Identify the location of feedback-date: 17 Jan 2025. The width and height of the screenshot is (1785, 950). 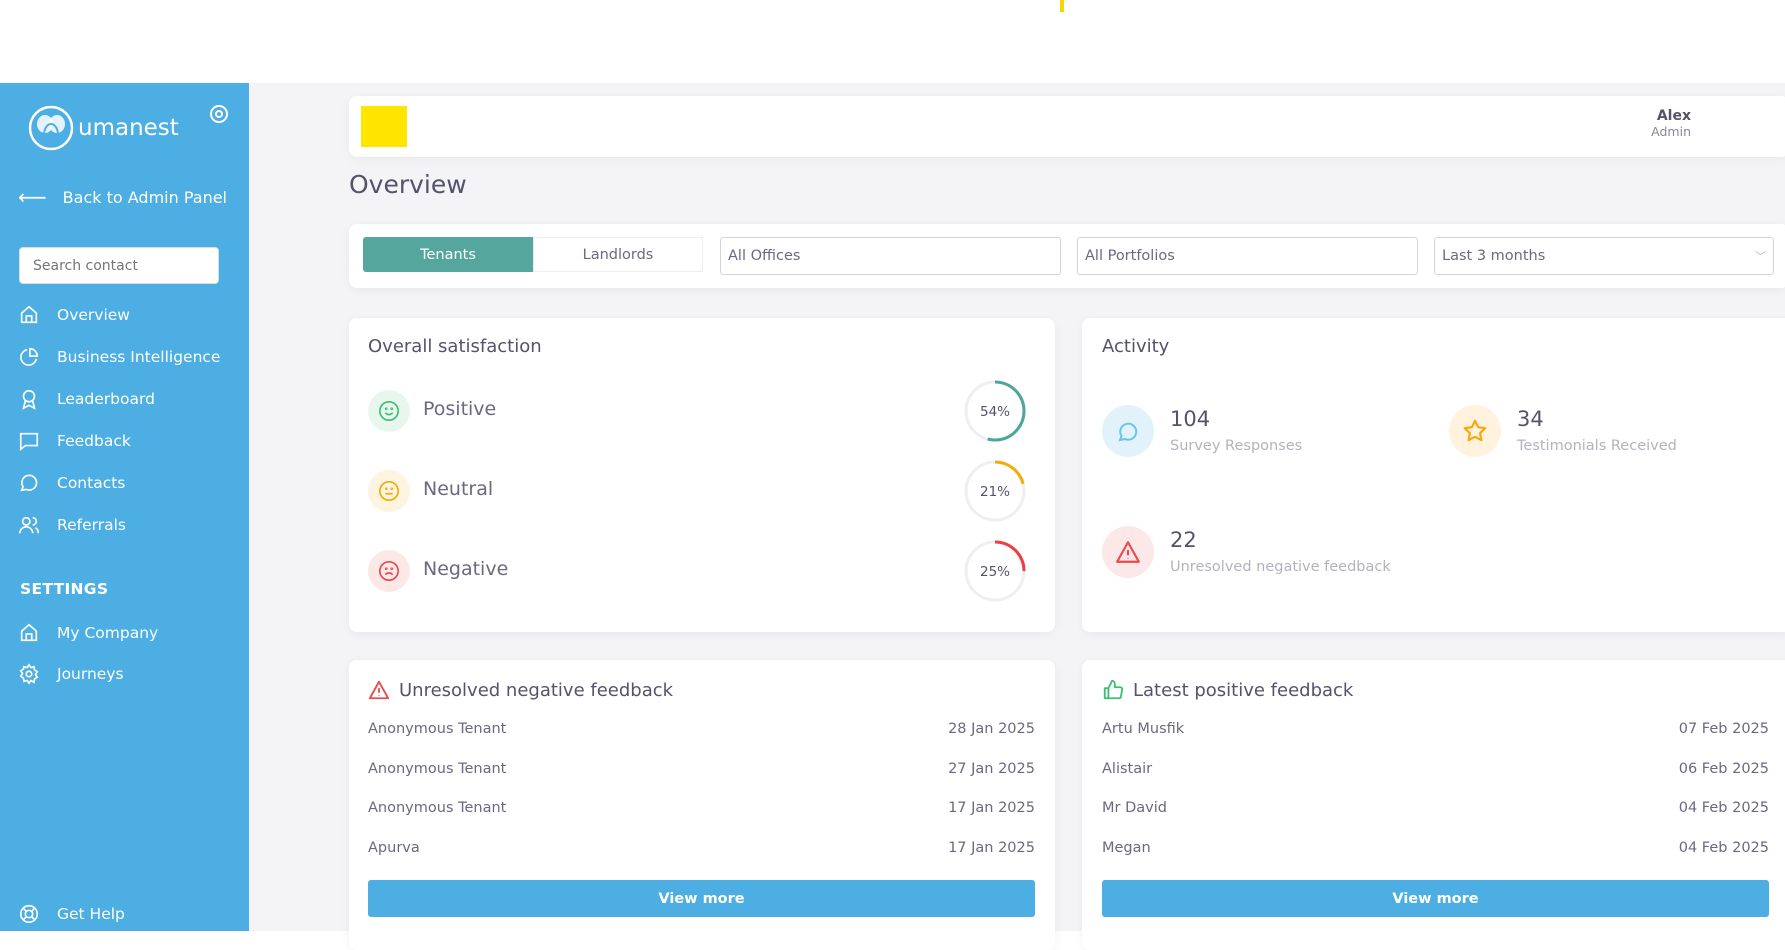
(991, 847).